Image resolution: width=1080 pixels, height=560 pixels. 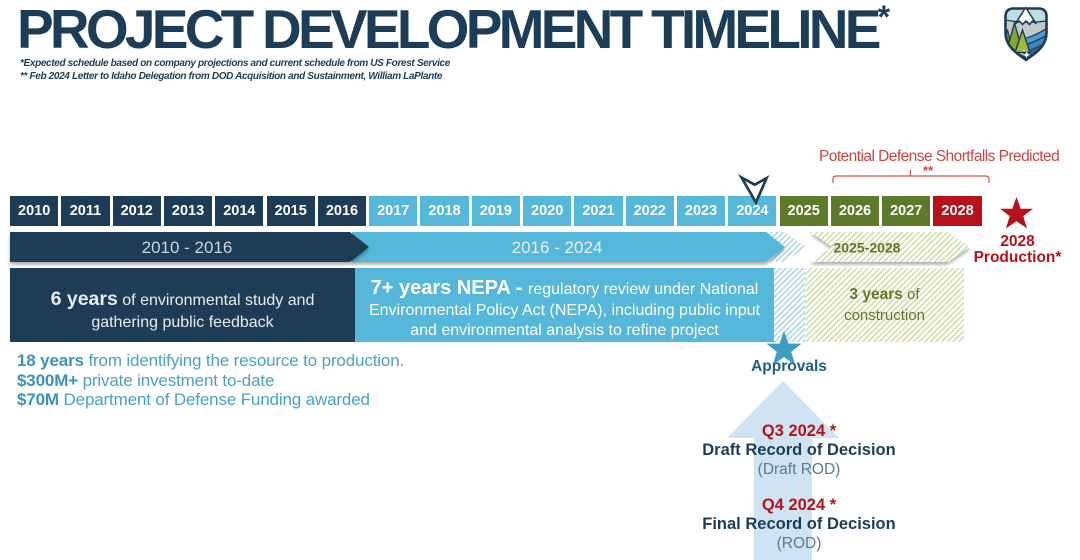 I want to click on svg-text: 2010 - 2016, so click(x=187, y=247).